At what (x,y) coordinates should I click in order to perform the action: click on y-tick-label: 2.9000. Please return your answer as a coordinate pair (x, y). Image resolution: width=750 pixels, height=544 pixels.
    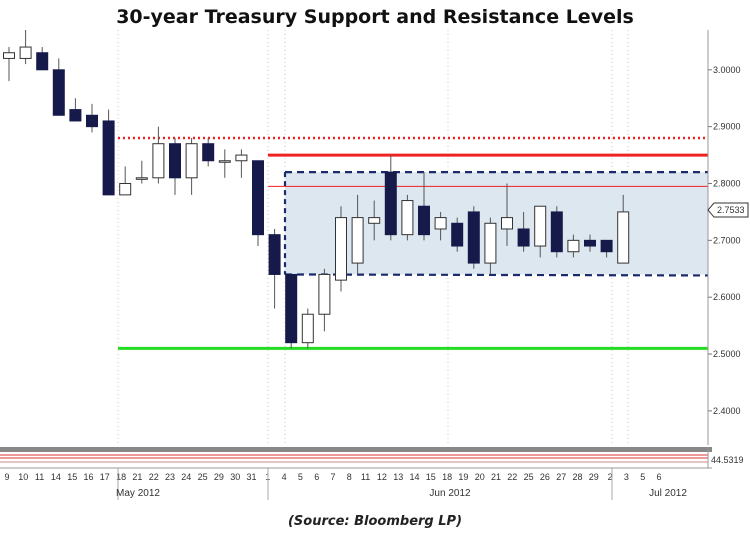
    Looking at the image, I should click on (727, 127).